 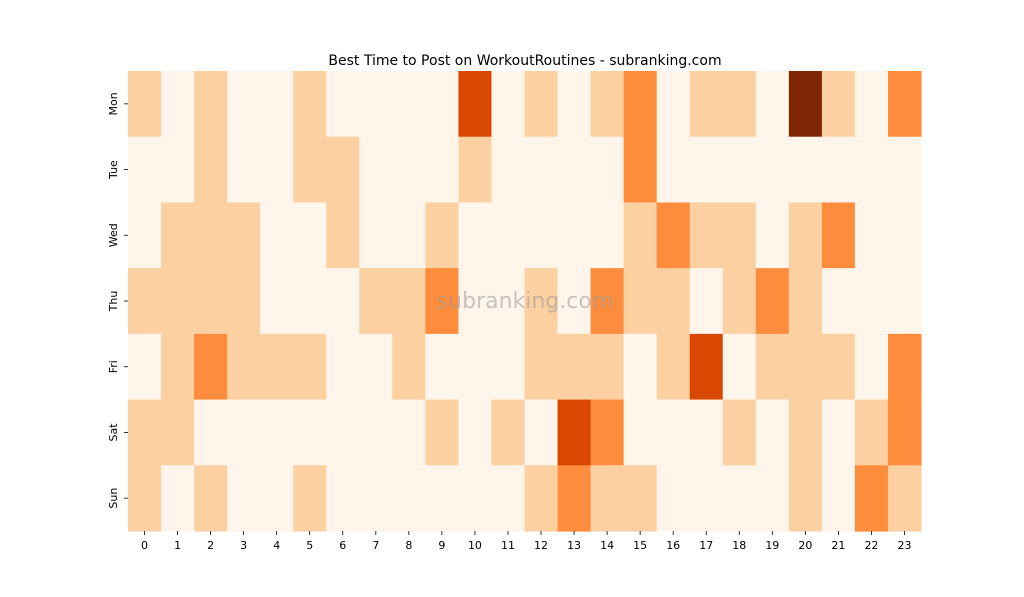 I want to click on y-tick-label: Sat, so click(x=113, y=432).